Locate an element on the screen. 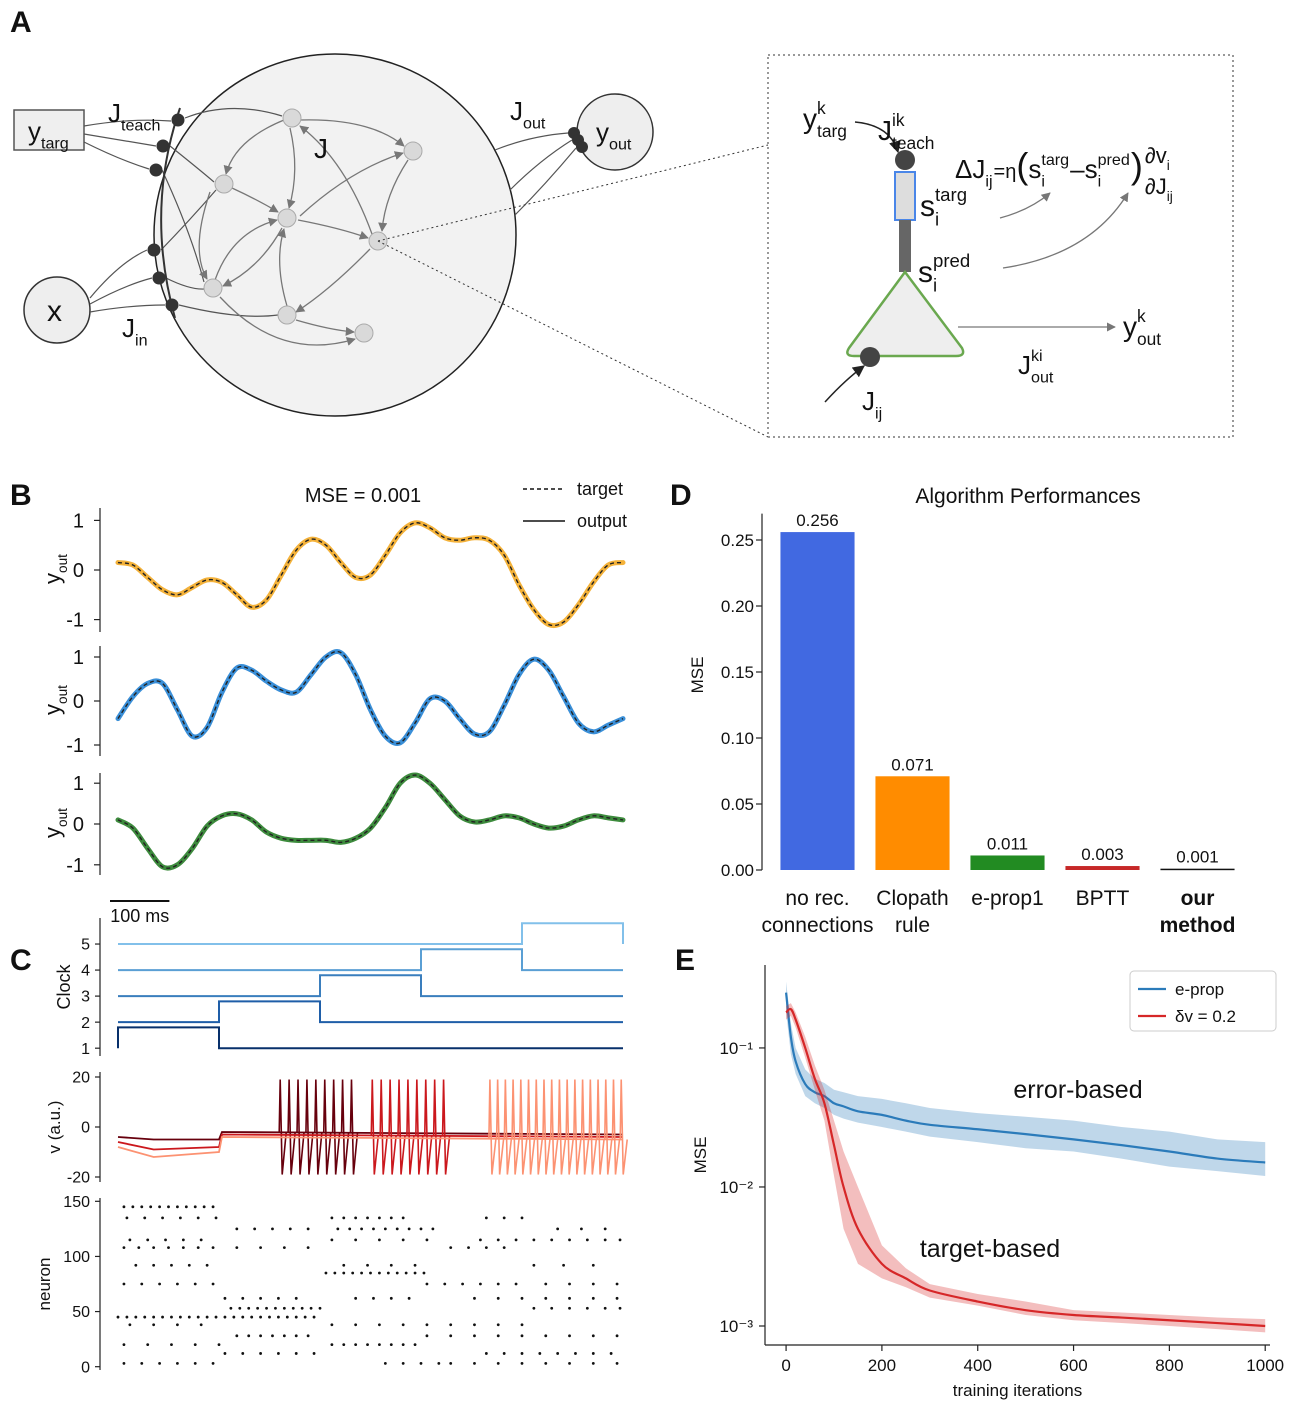  series-line is located at coordinates (1025, 1078).